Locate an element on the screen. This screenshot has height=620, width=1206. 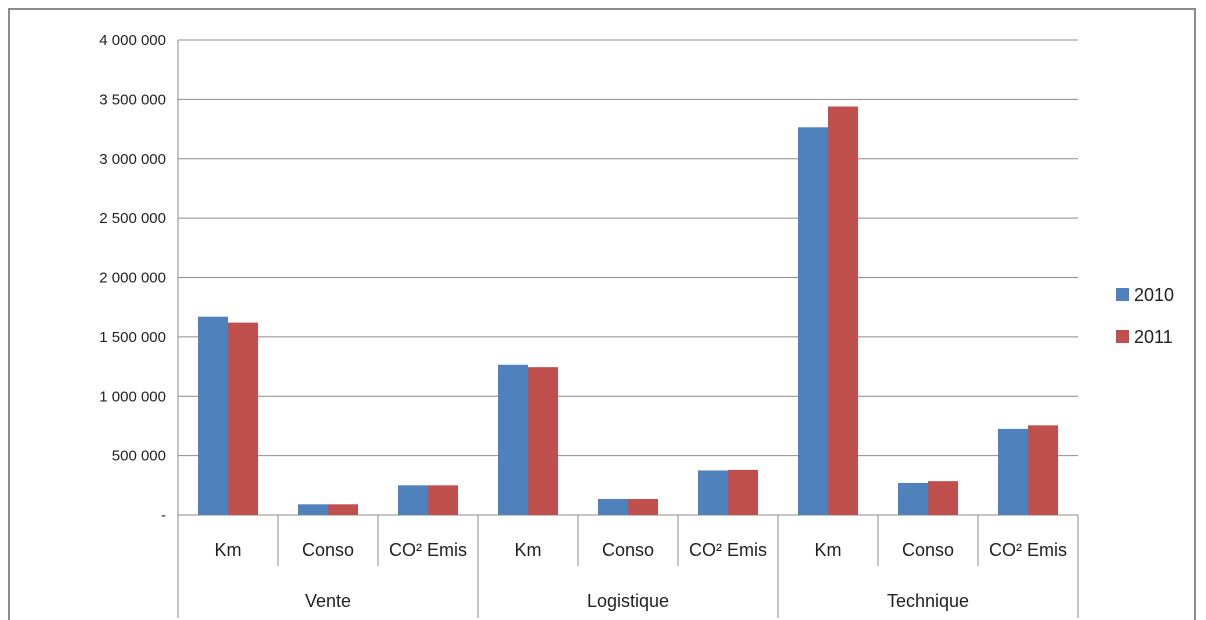
legend-swatch-2011 is located at coordinates (1122, 336).